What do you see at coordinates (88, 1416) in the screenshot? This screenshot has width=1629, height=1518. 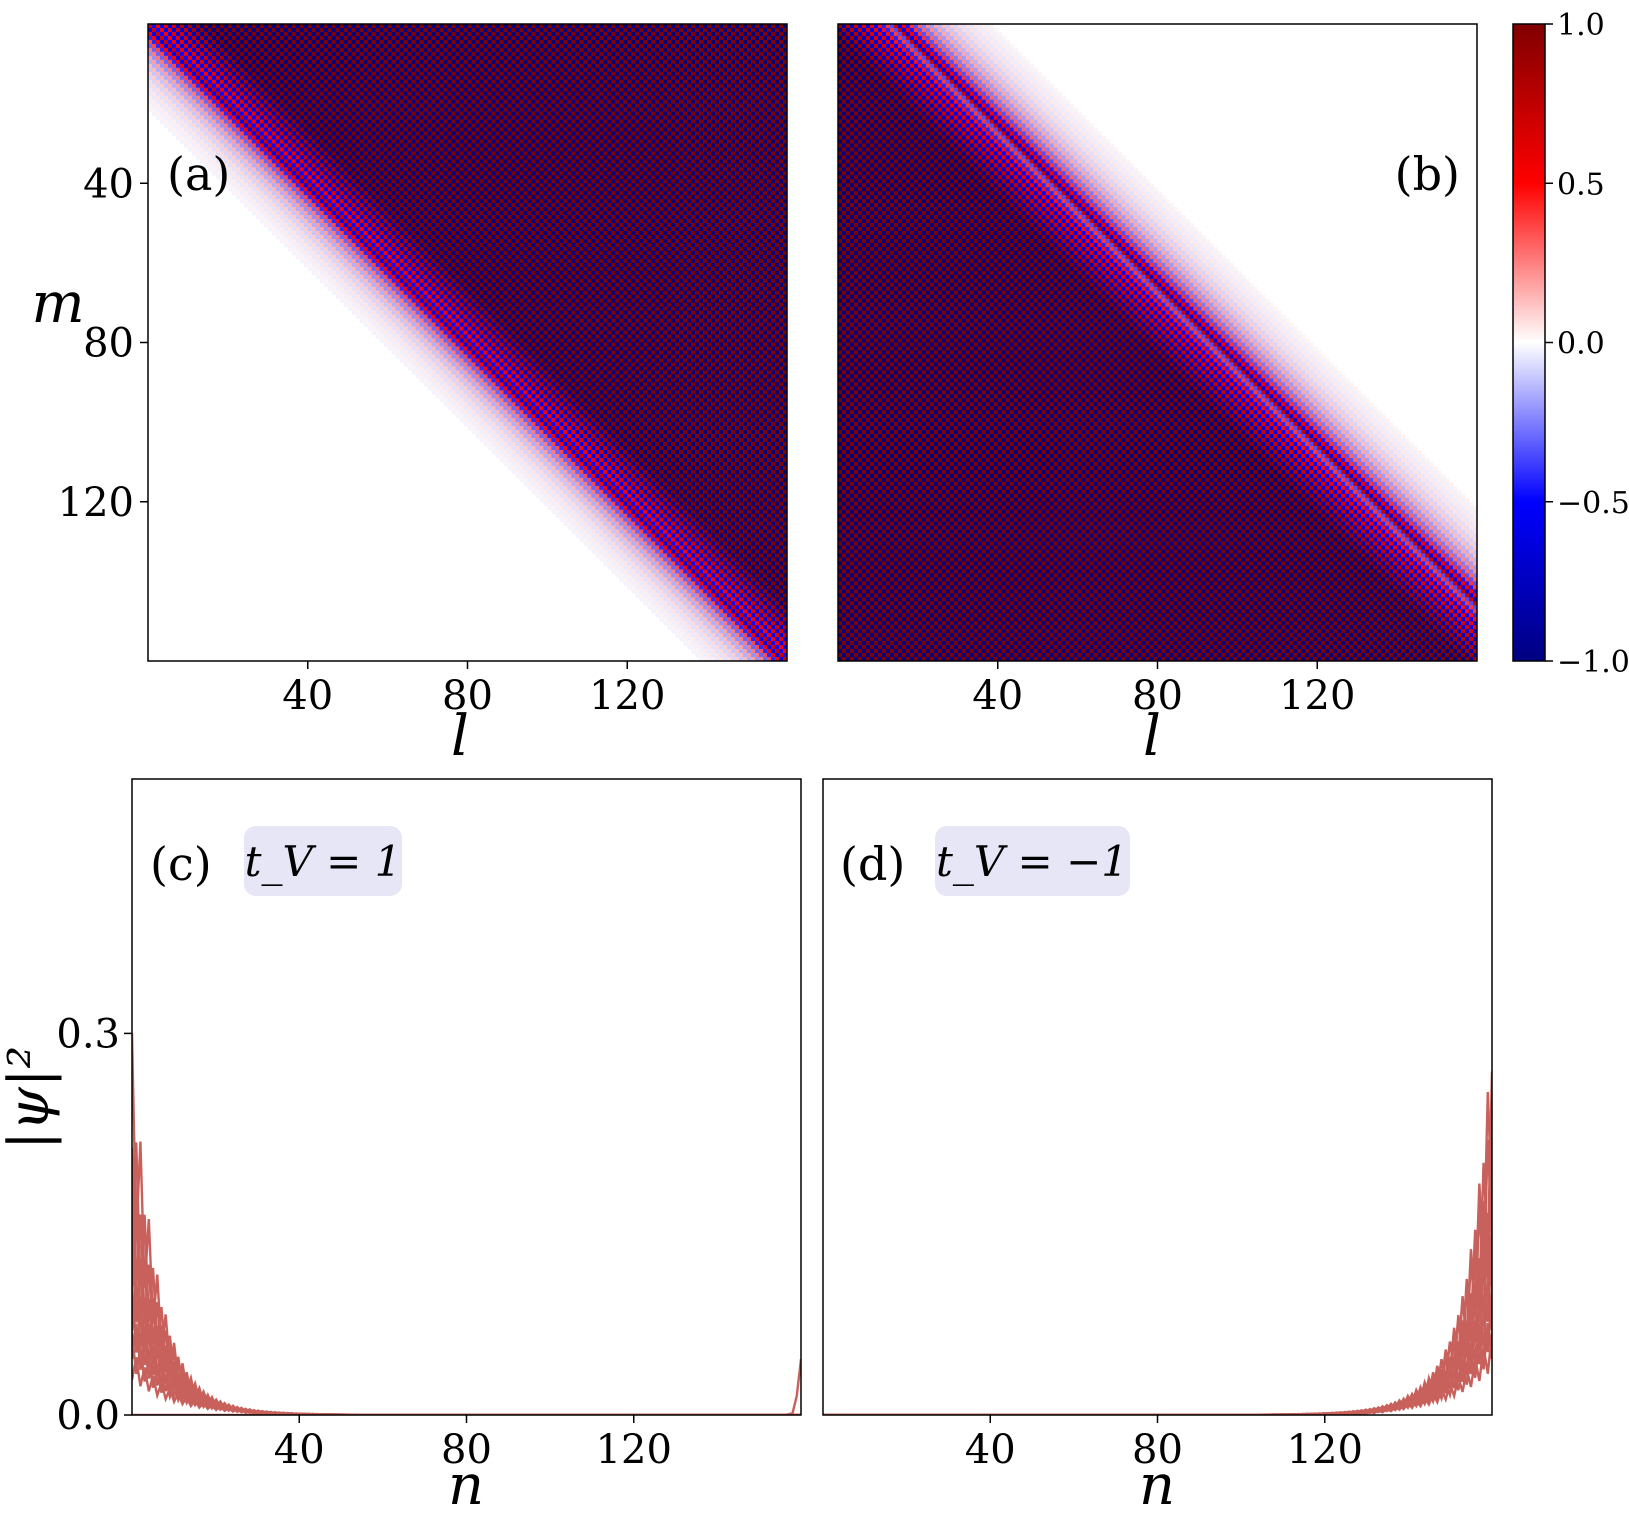 I see `ytick-label: 0.0` at bounding box center [88, 1416].